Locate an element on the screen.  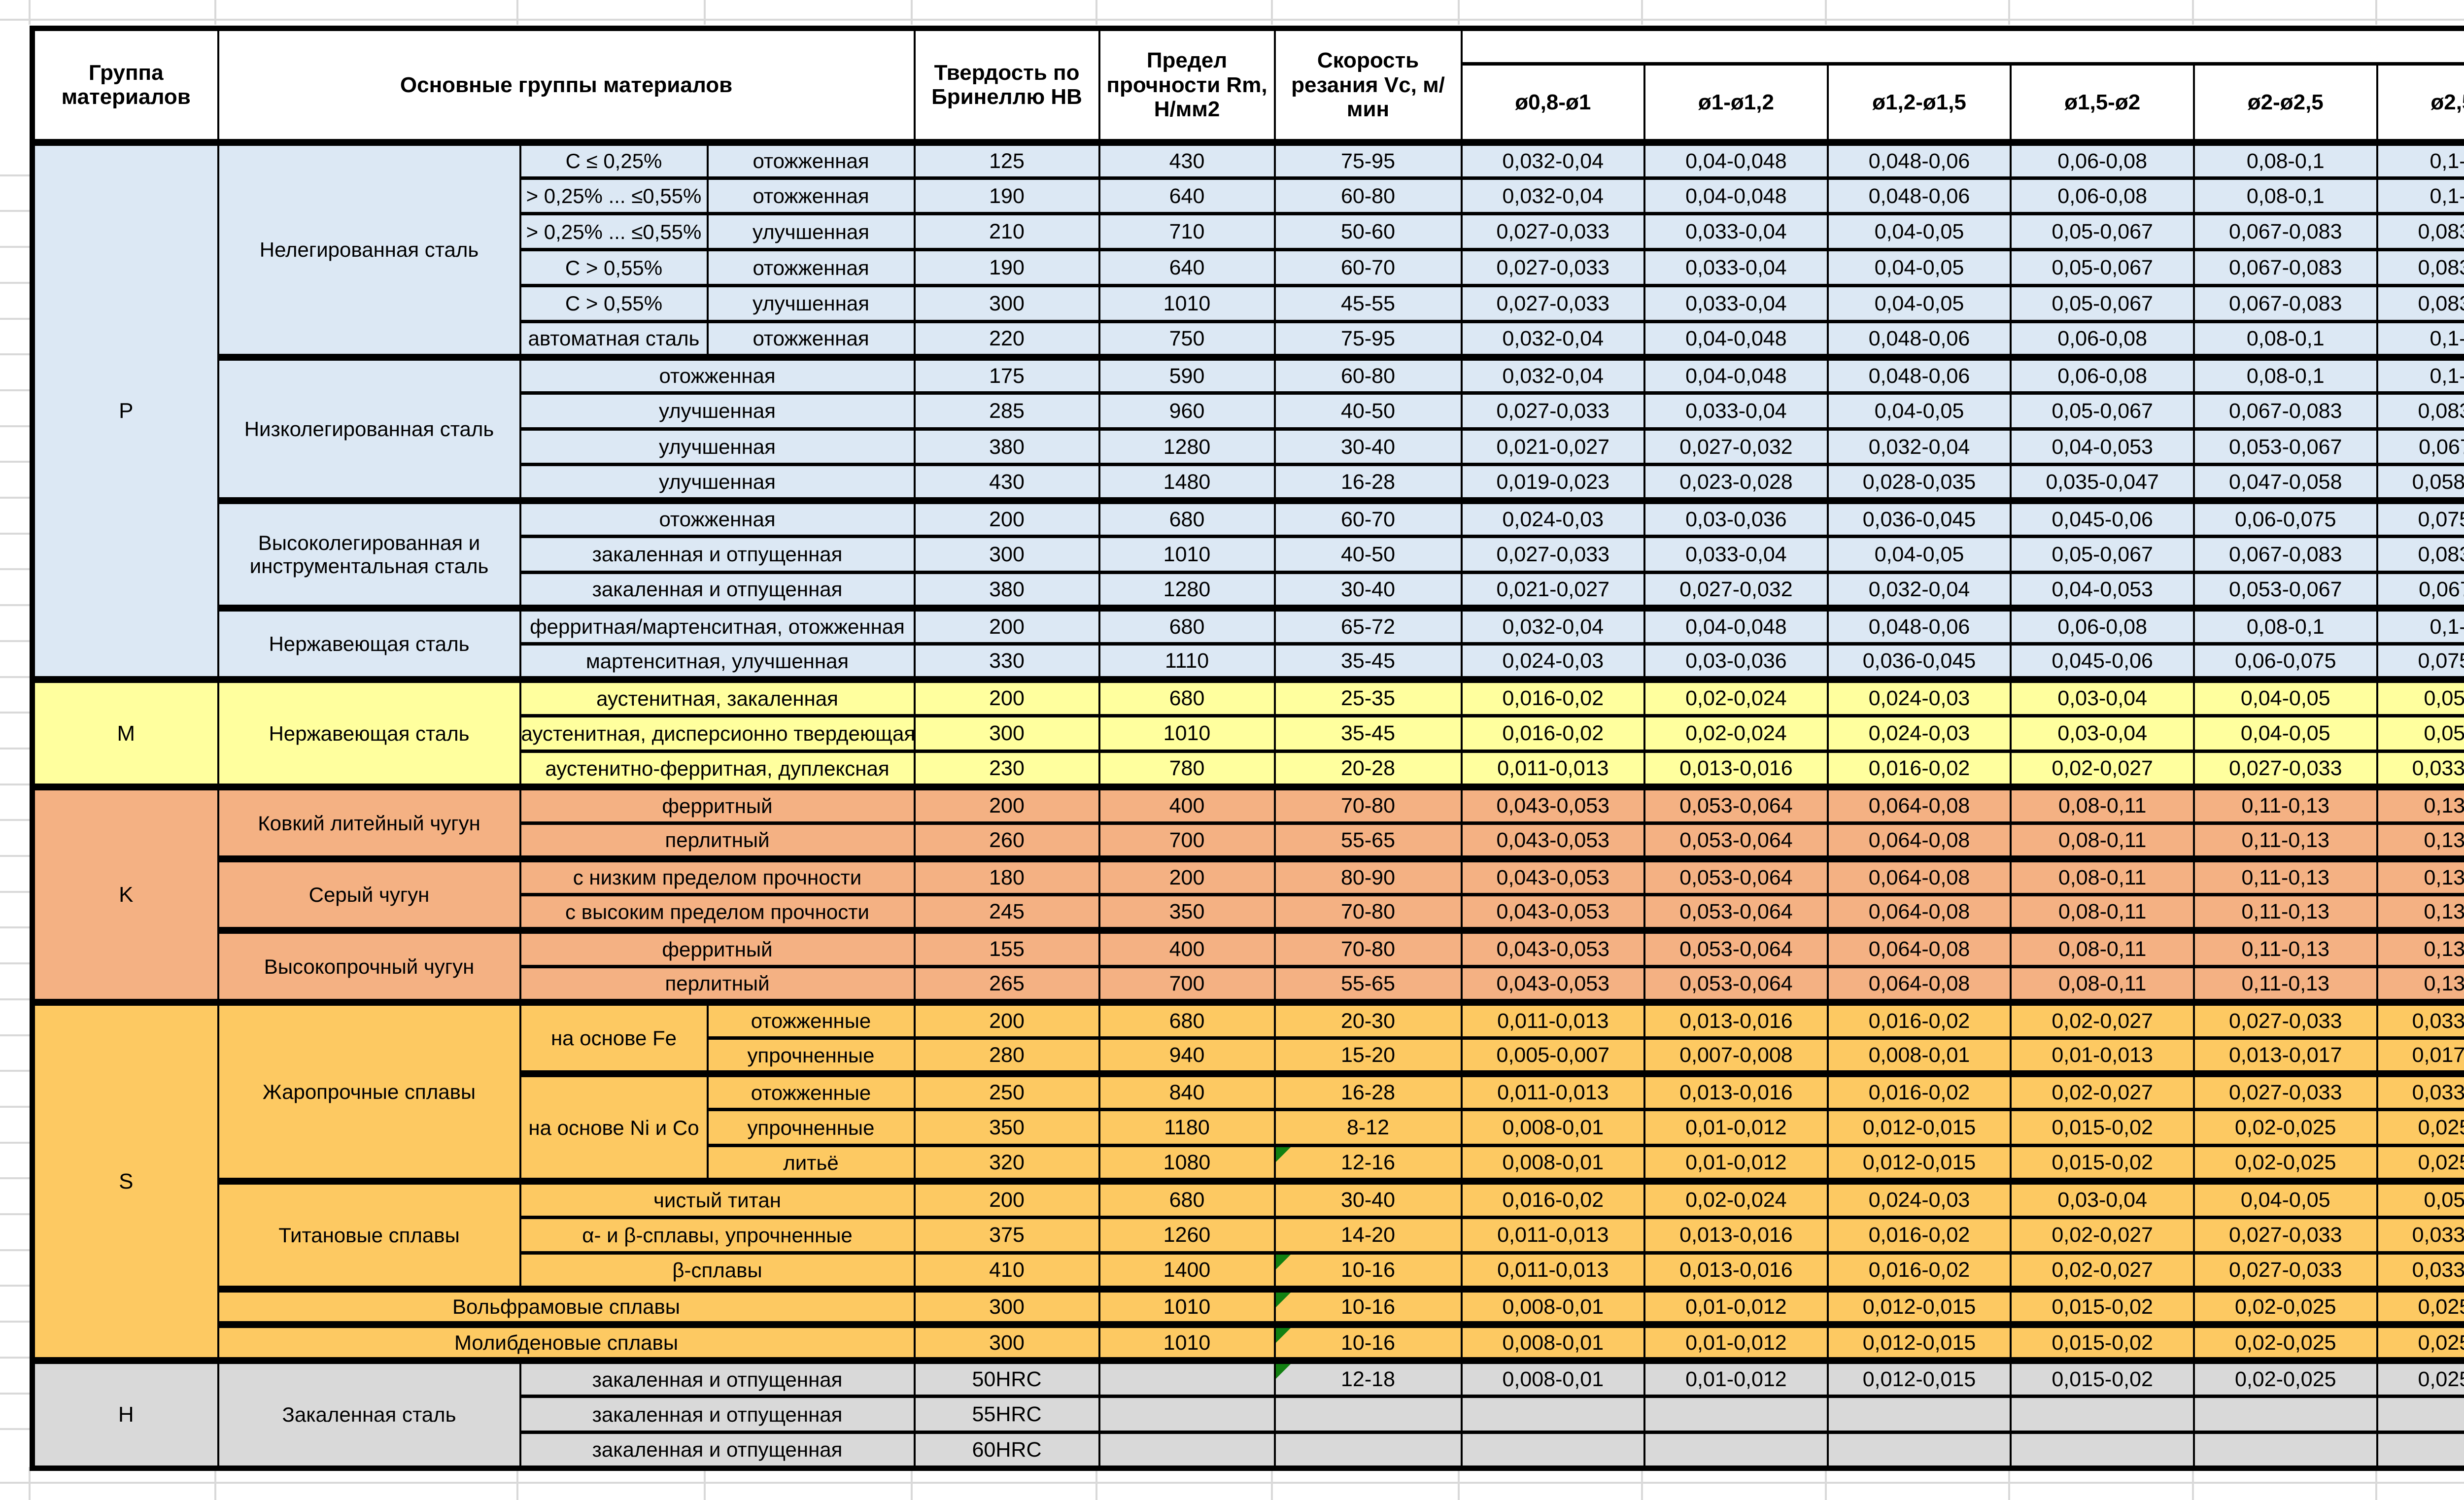
material-subtype-cell: C ≤ 0,25% is located at coordinates (614, 160).